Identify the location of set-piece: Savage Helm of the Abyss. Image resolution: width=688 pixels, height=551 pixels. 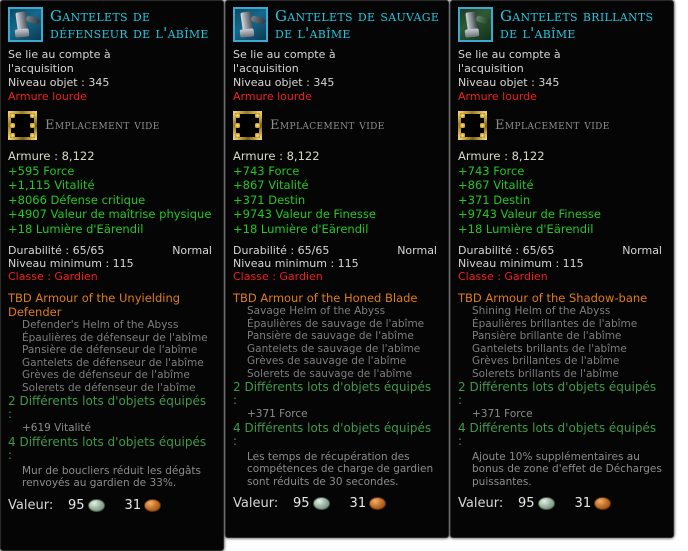
(316, 311).